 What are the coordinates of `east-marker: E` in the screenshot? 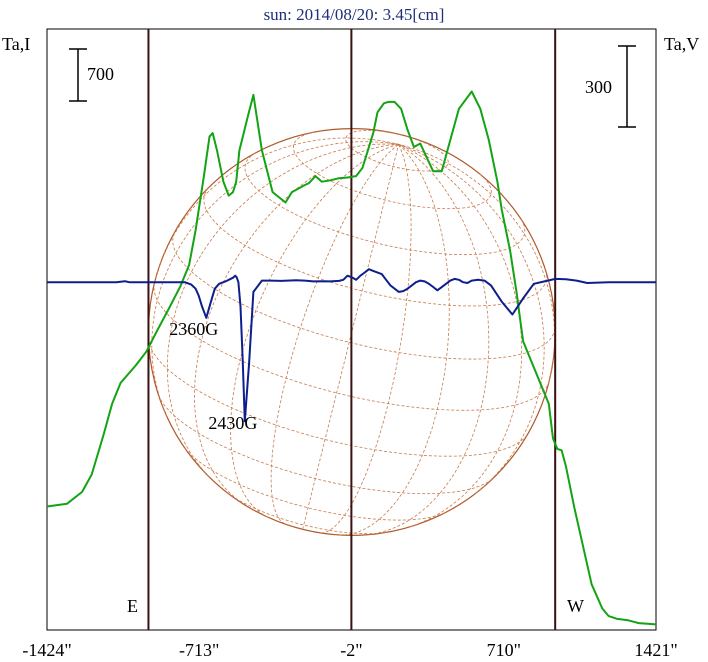 It's located at (132, 606).